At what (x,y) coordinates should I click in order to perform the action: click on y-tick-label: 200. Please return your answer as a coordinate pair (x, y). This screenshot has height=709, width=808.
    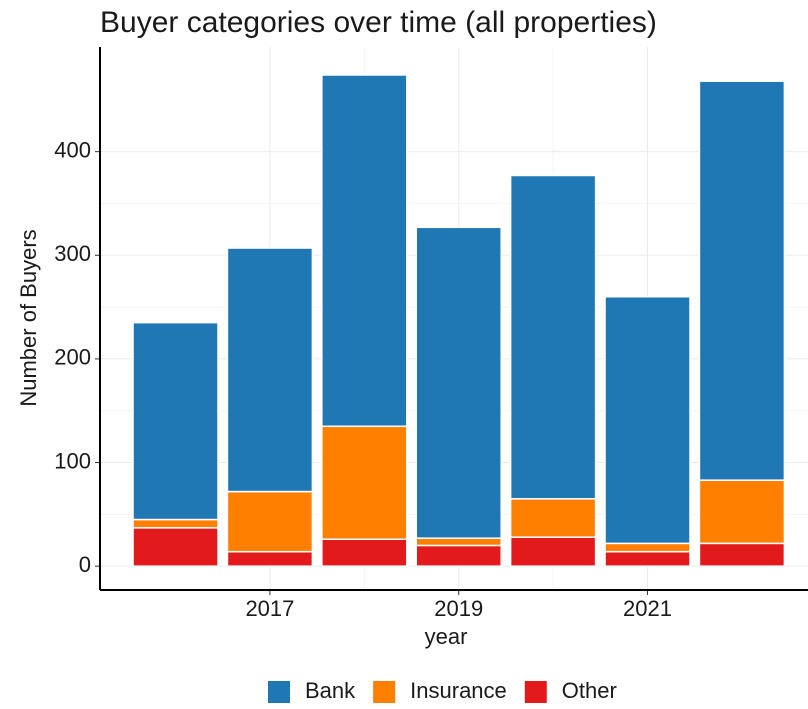
    Looking at the image, I should click on (72, 357).